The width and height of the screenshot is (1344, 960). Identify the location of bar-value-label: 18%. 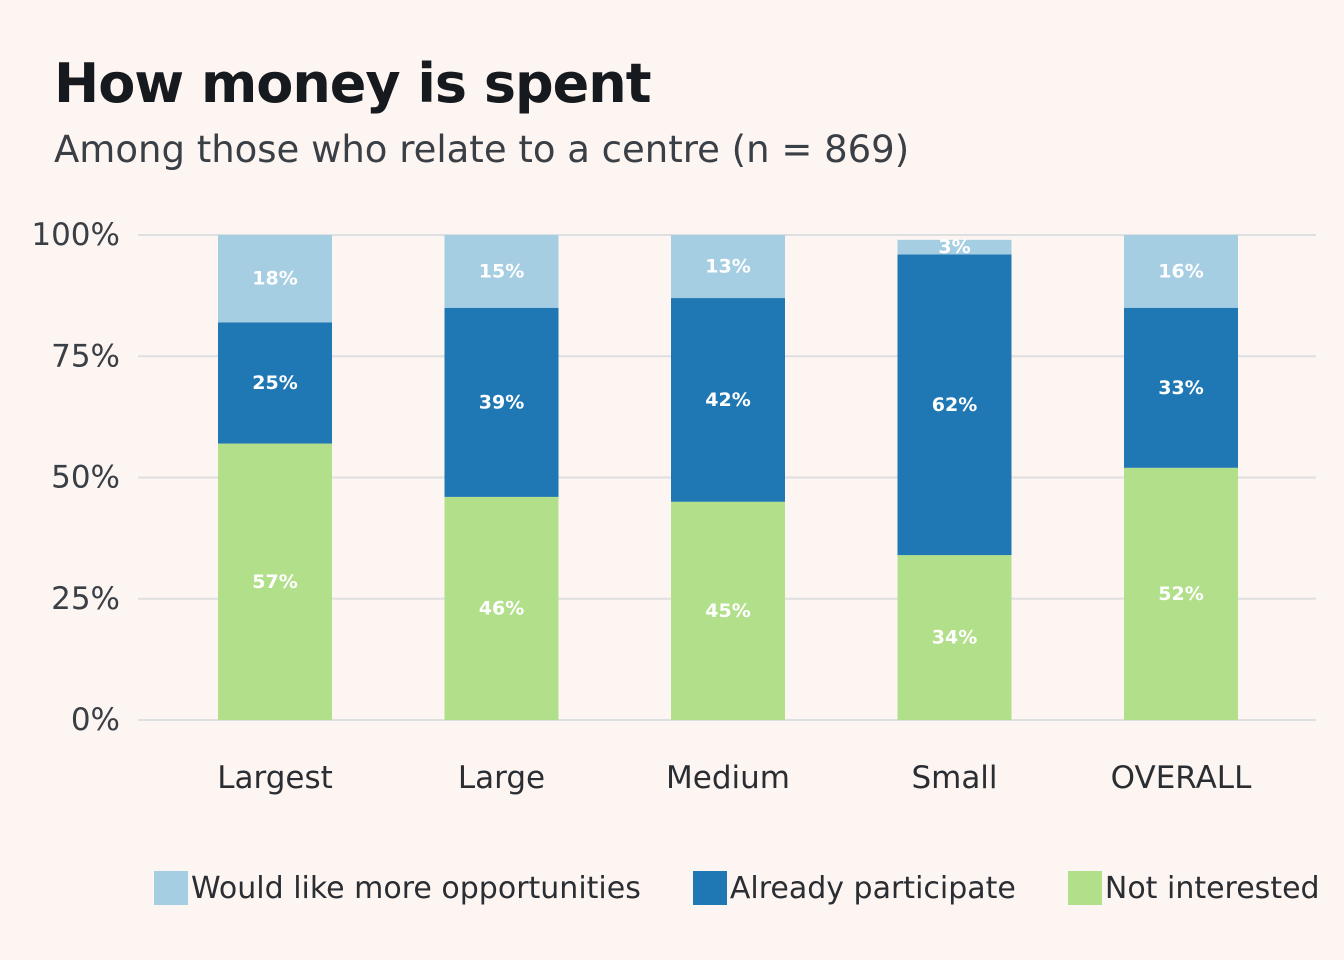
(274, 279).